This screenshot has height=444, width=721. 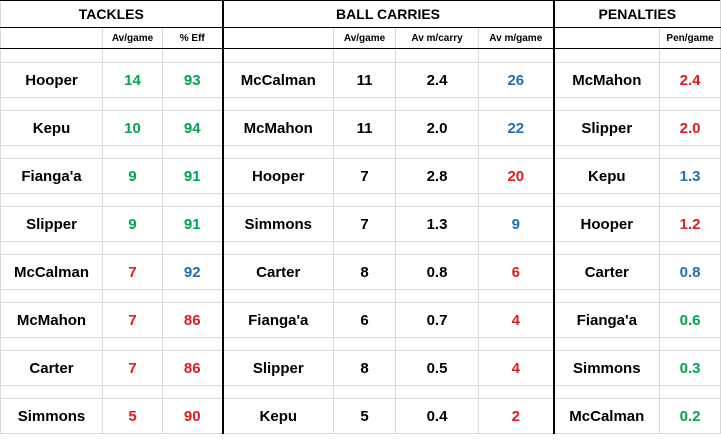 What do you see at coordinates (192, 272) in the screenshot?
I see `tackles-eff-value: 92` at bounding box center [192, 272].